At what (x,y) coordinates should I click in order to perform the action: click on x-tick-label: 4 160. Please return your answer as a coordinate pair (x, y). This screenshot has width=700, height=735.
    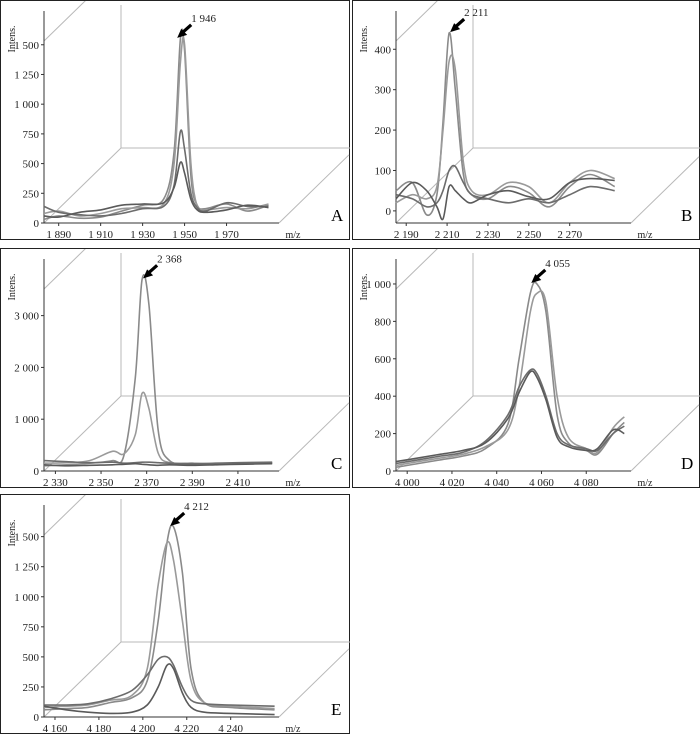
    Looking at the image, I should click on (55, 729).